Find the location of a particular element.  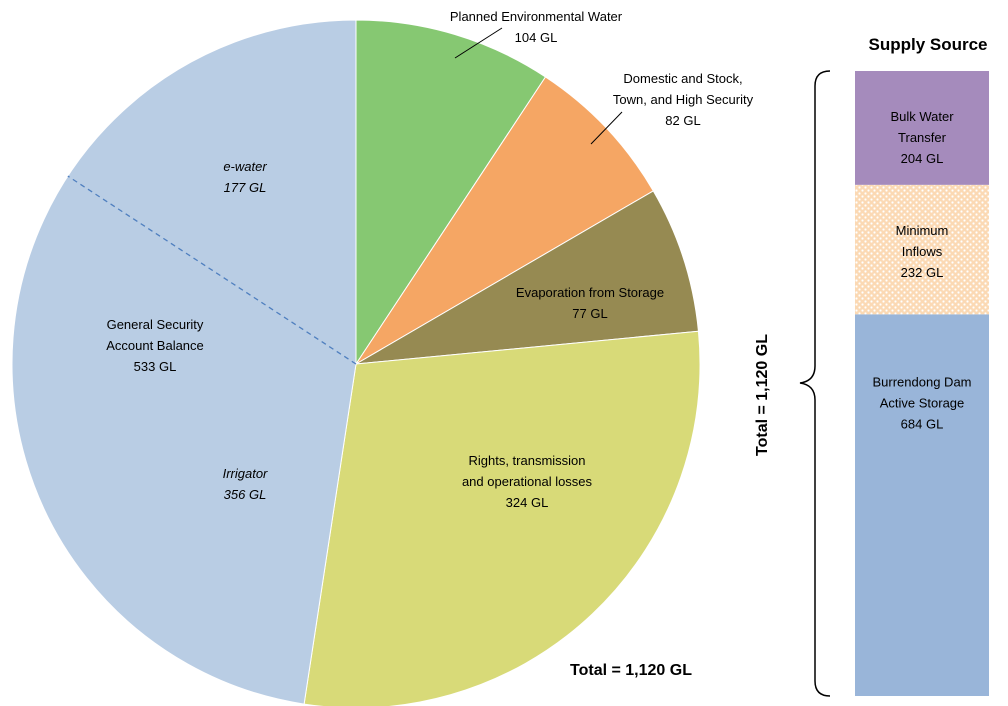

label-bulk-line-1: Transfer is located at coordinates (922, 137).